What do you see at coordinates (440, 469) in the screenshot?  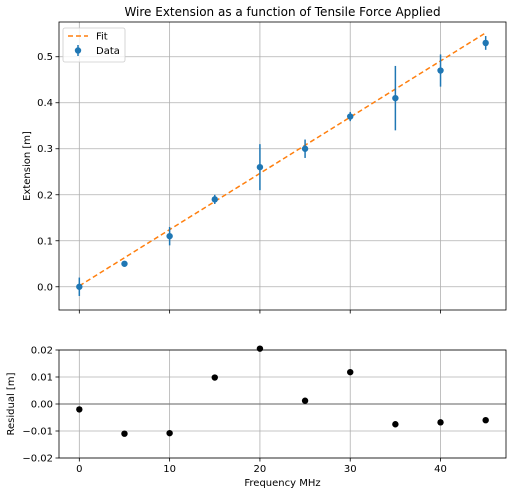 I see `residual-x-tick-label: 40` at bounding box center [440, 469].